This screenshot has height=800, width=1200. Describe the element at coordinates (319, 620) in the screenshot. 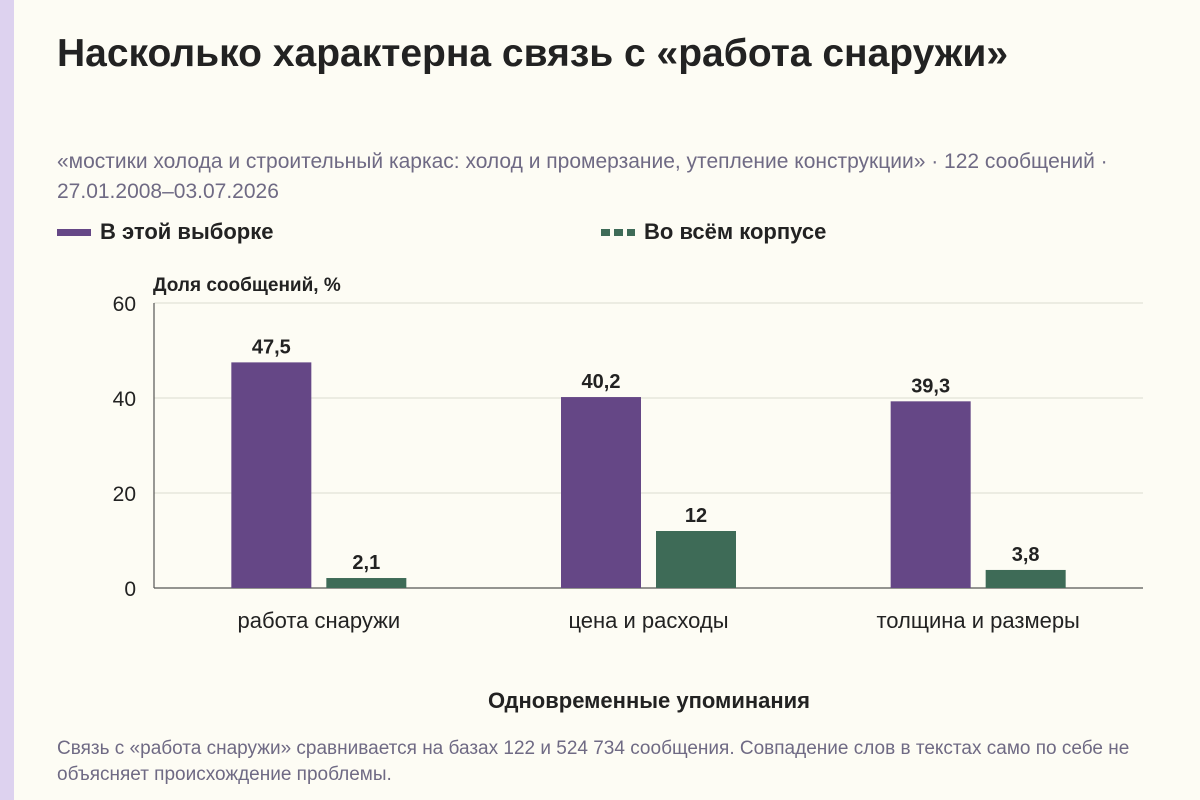

I see `x-tick-label: работа снаружи` at that location.